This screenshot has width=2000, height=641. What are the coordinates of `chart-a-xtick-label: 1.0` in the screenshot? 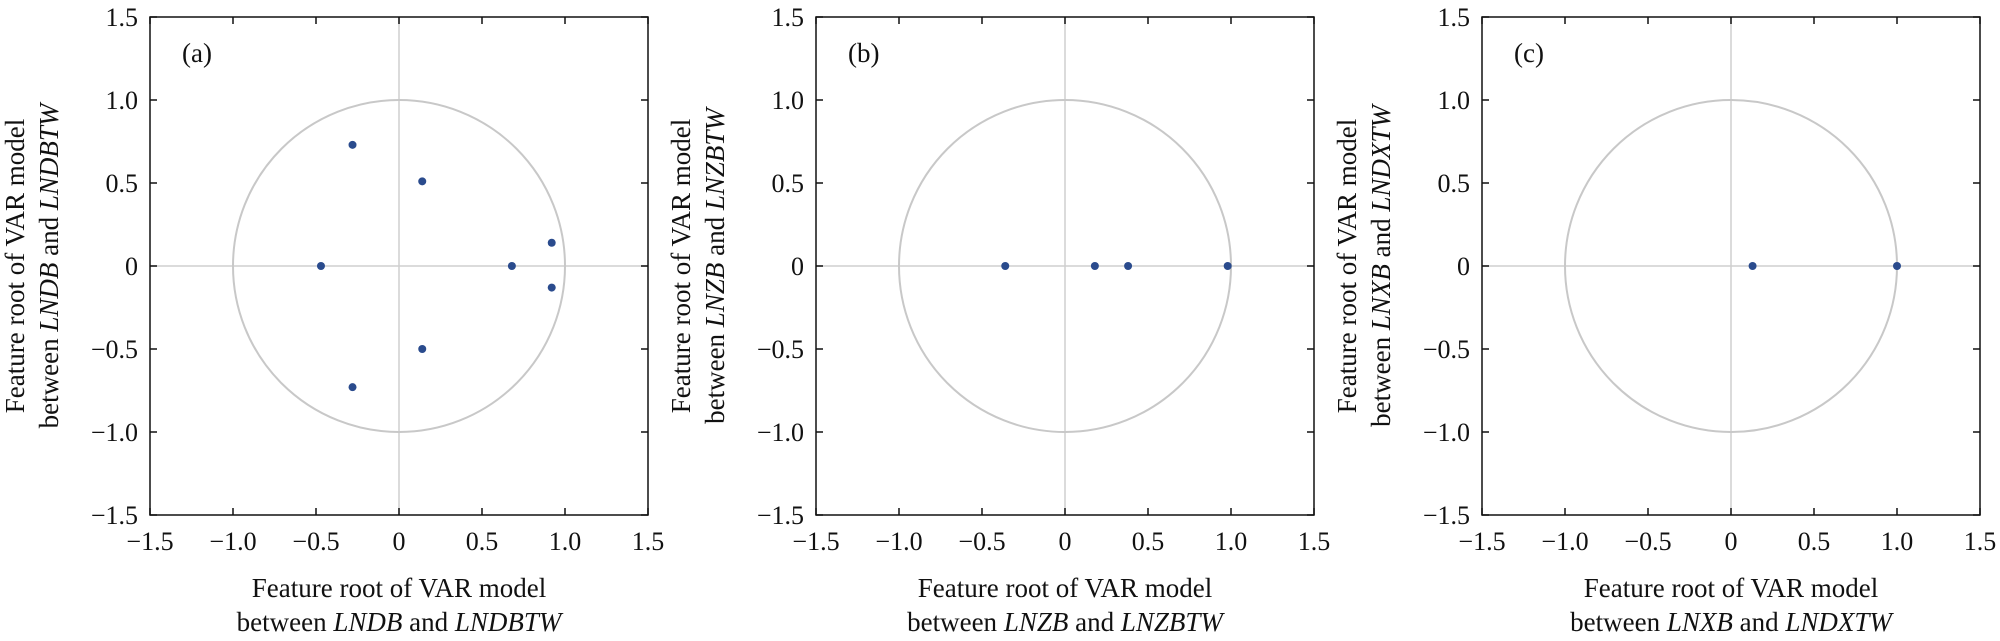 It's located at (565, 541).